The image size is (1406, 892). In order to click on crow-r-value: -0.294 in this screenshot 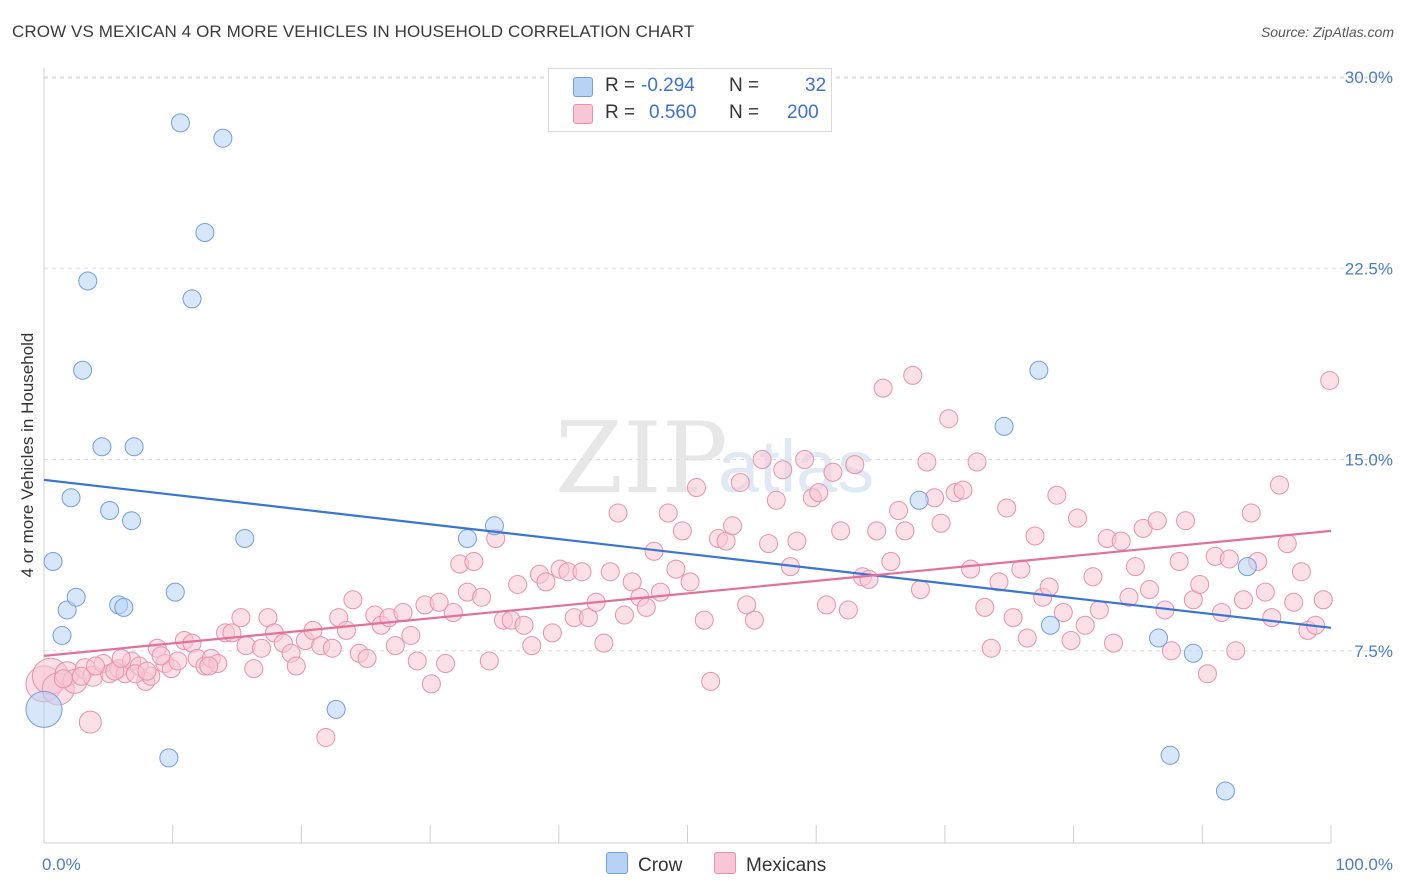, I will do `click(668, 85)`.